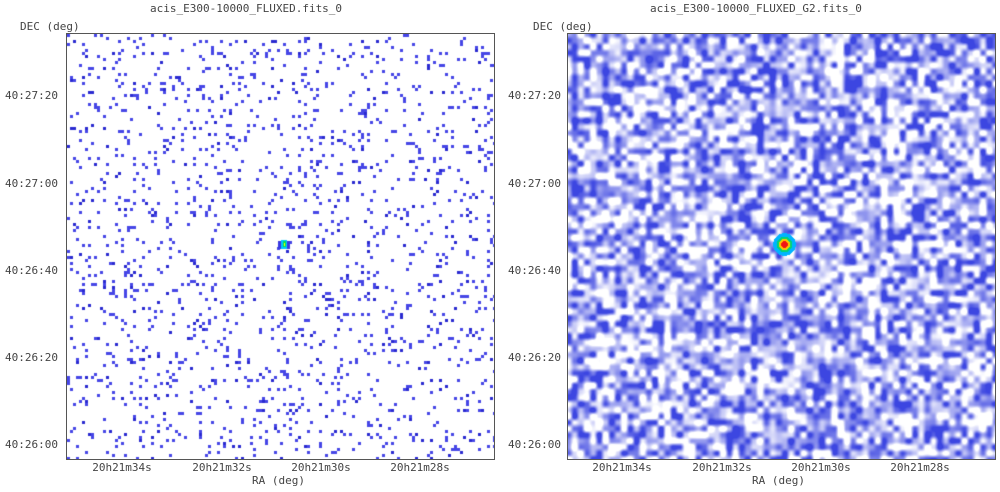 This screenshot has width=1000, height=492. I want to click on left-y-tick: 40:26:20, so click(31, 357).